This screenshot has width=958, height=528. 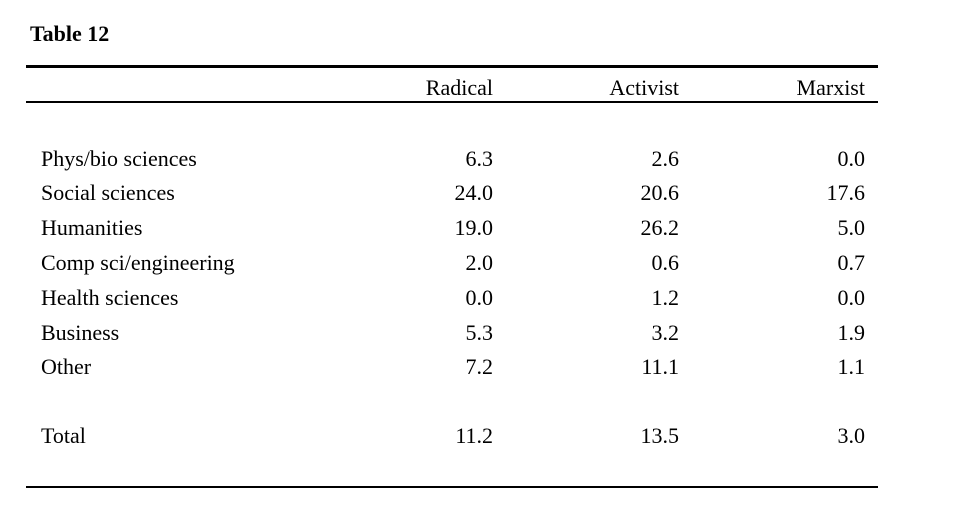 What do you see at coordinates (479, 366) in the screenshot?
I see `row-value-radical: 7.2` at bounding box center [479, 366].